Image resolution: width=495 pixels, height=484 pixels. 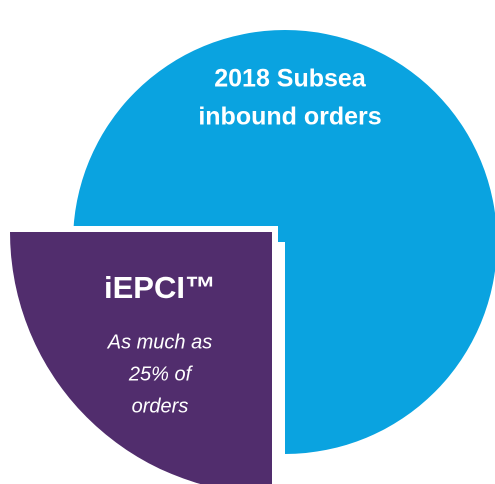 I want to click on annotation: 25% of, so click(x=161, y=374).